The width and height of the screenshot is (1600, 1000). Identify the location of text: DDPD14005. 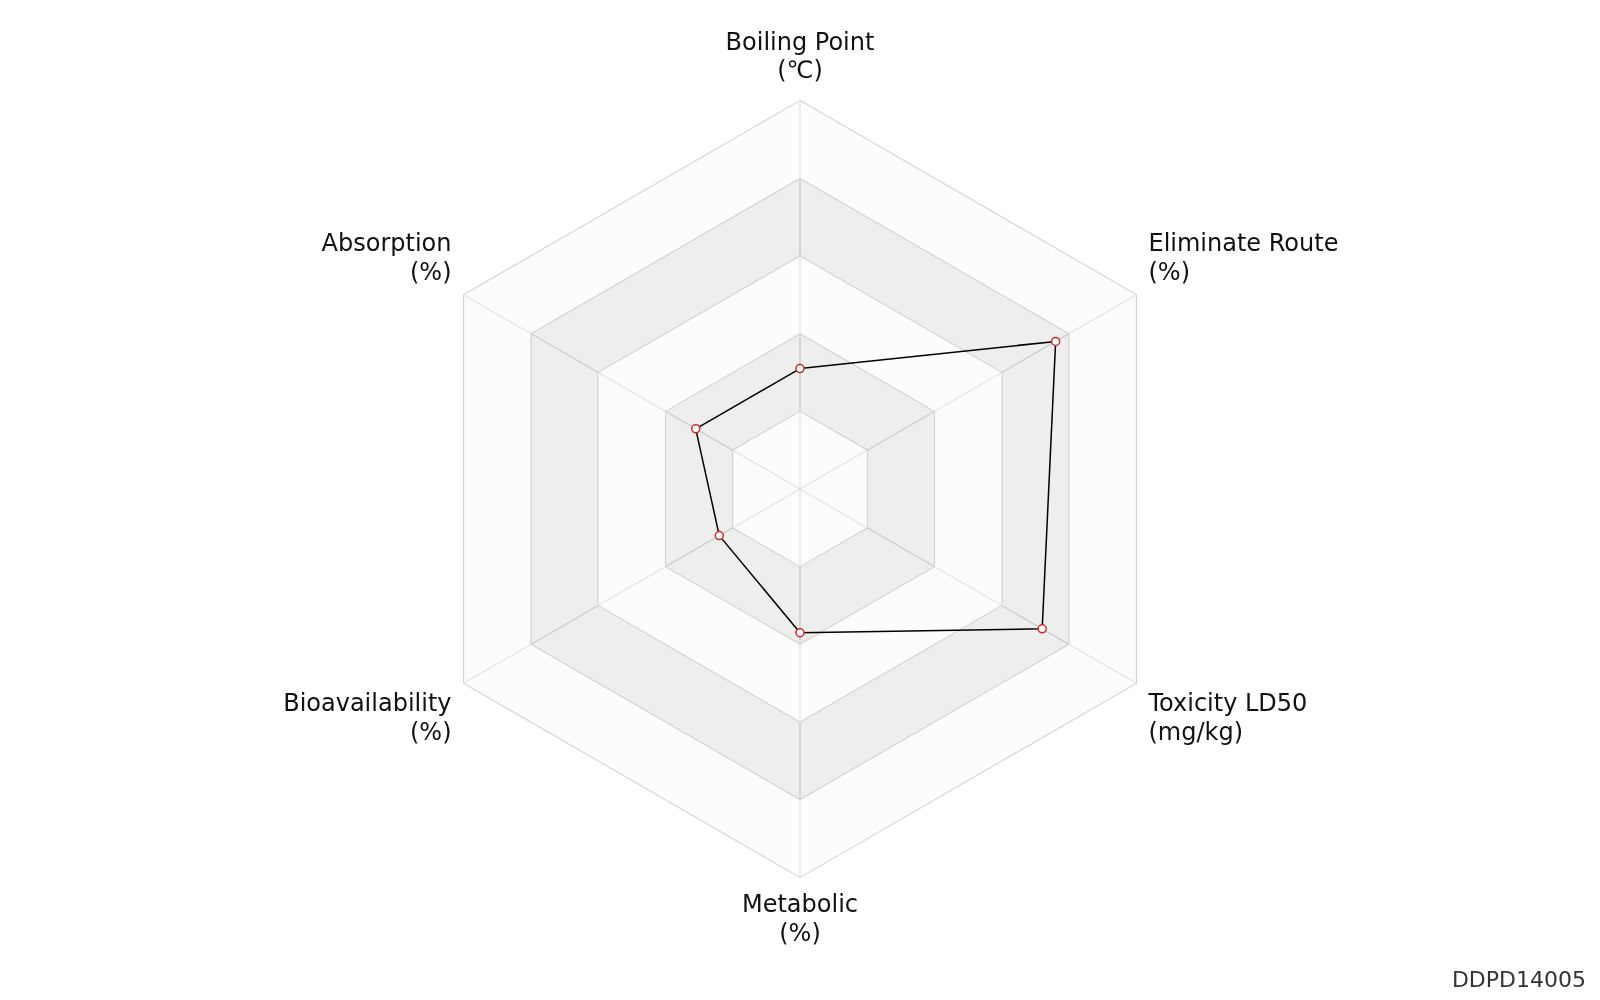
(1518, 979).